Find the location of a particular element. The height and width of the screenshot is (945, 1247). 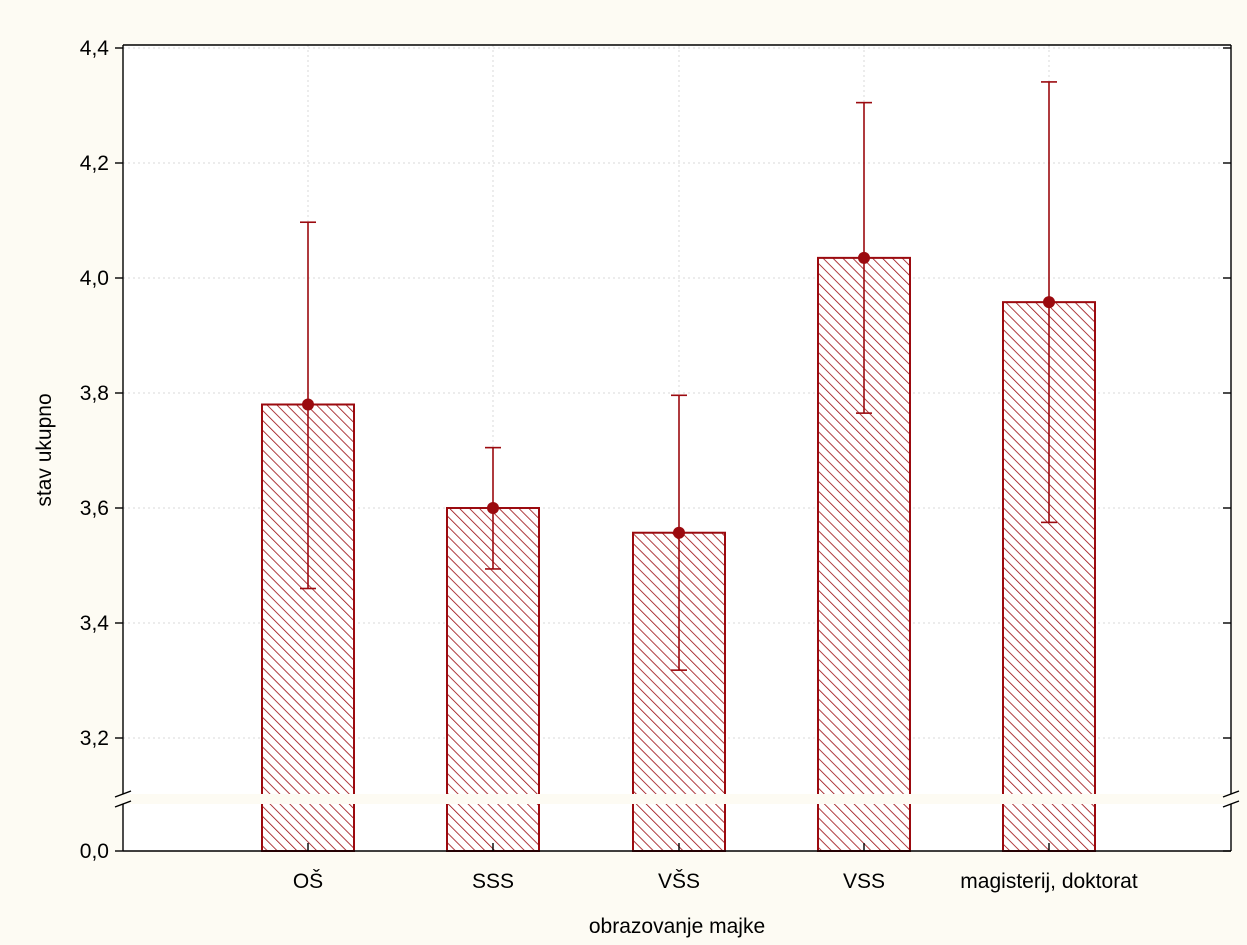

y-tick-label-5: 3,4 is located at coordinates (95, 623).